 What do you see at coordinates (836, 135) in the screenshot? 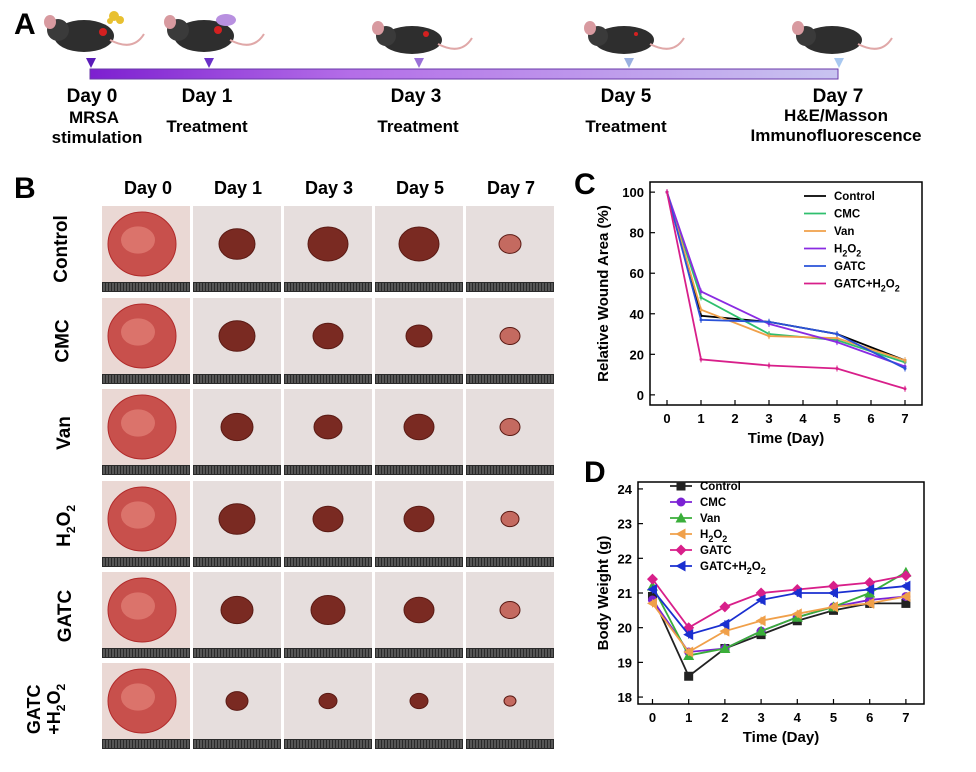
I see `timeline-sub-4b: Immunofluorescence` at bounding box center [836, 135].